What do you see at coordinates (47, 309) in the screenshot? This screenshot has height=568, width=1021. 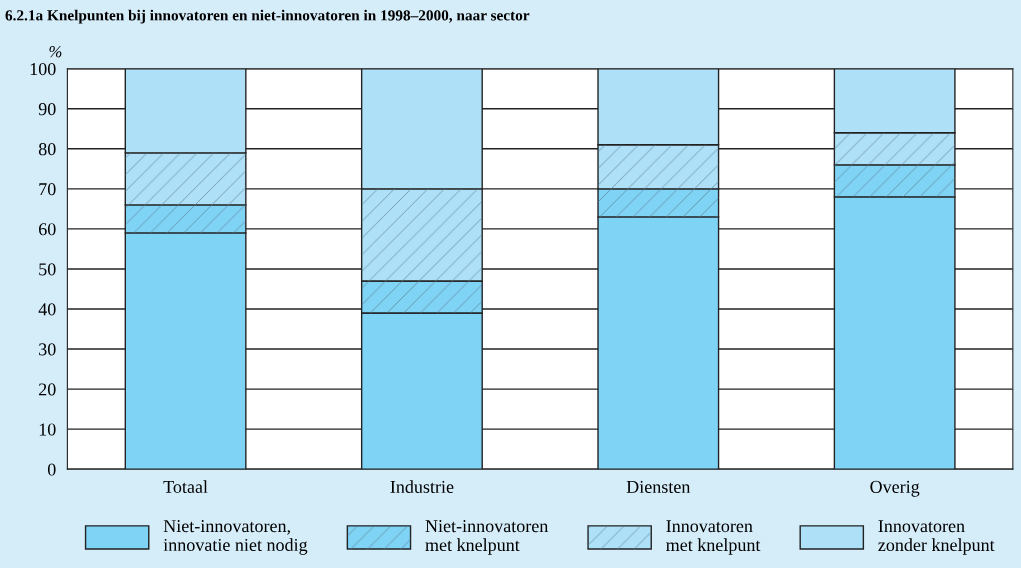 I see `y-tick-label: 40` at bounding box center [47, 309].